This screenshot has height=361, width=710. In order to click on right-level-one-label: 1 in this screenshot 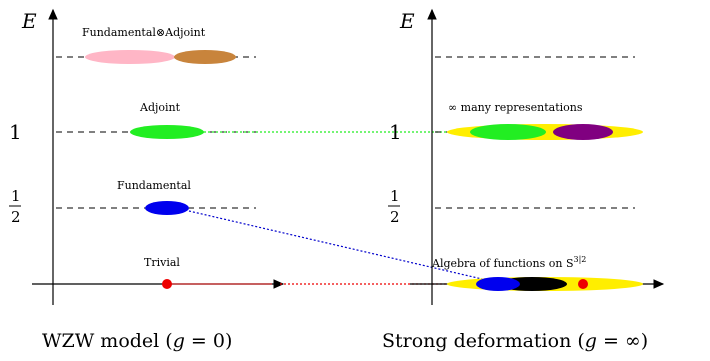, I will do `click(395, 132)`.